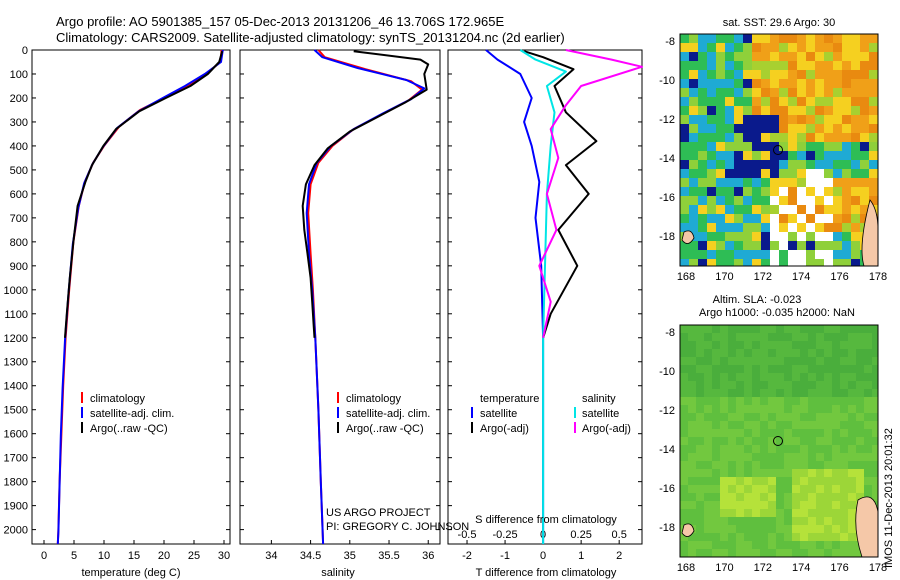  Describe the element at coordinates (338, 573) in the screenshot. I see `salinity-xlabel: salinity` at that location.